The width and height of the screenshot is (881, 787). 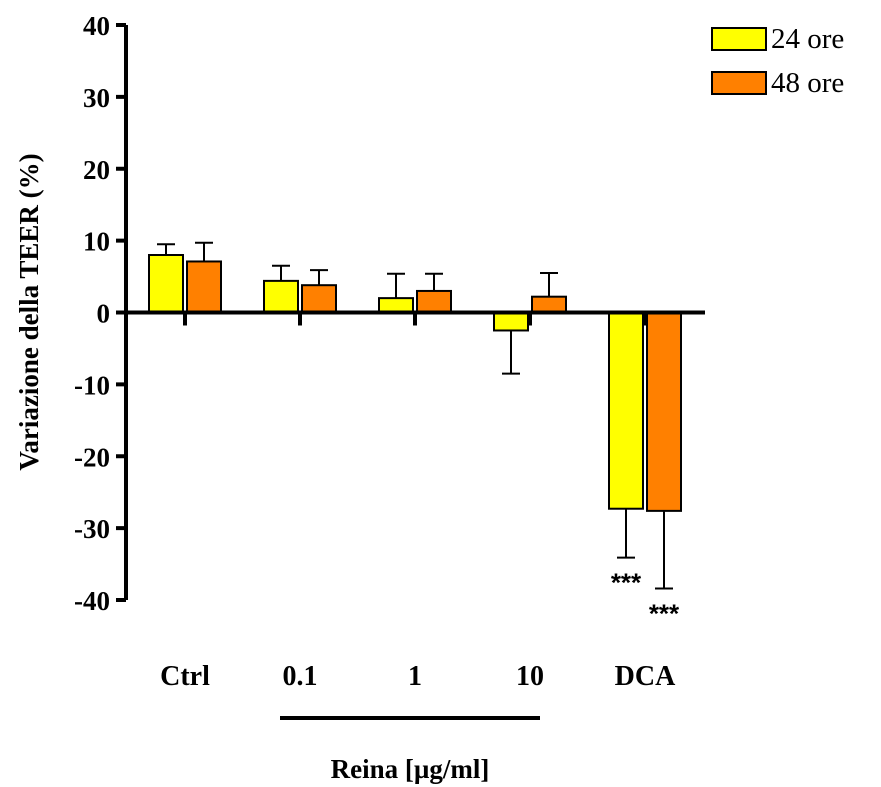 I want to click on bar-24-ore-DCA, so click(x=626, y=410).